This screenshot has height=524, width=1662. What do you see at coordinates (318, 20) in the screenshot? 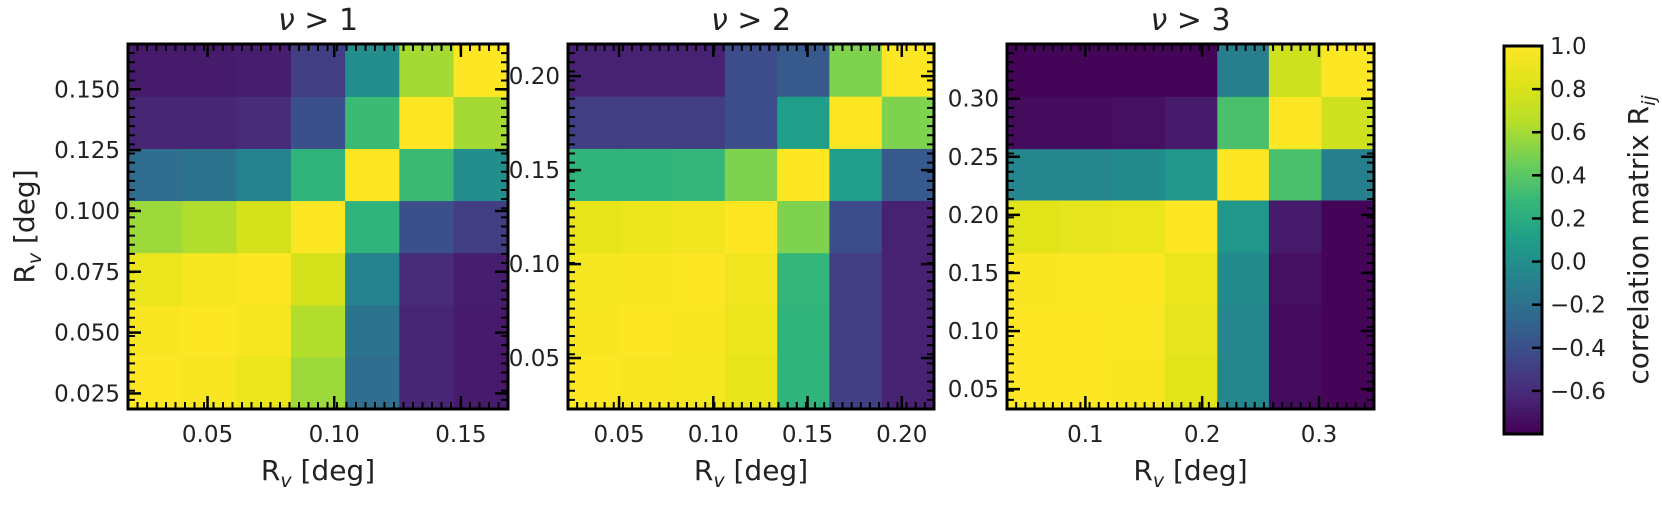
I see `panel-title: ν > 1` at bounding box center [318, 20].